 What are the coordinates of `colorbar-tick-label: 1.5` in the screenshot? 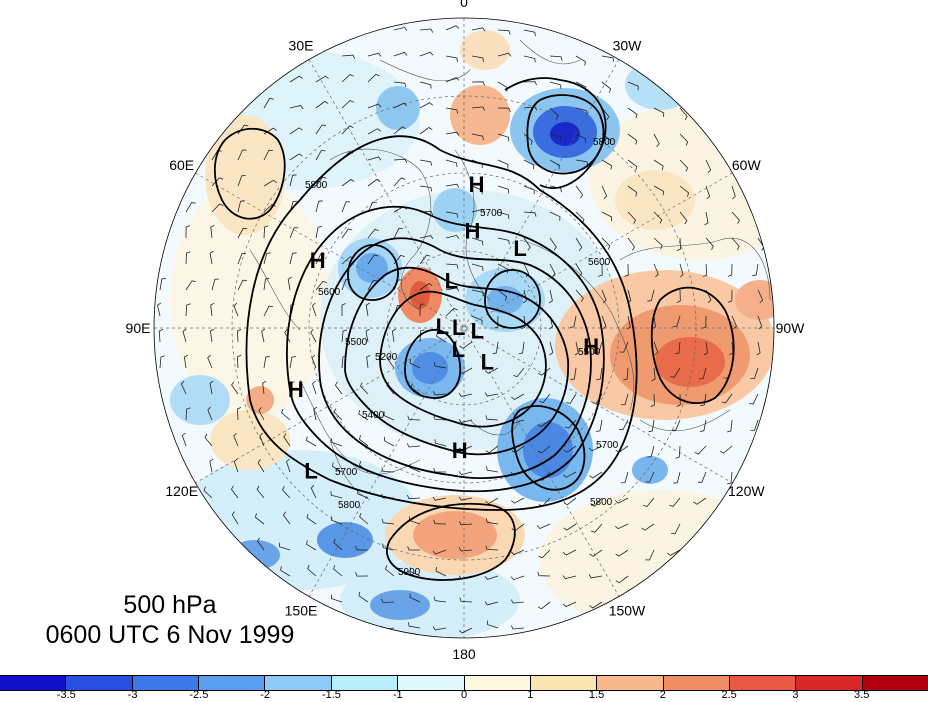 It's located at (596, 695).